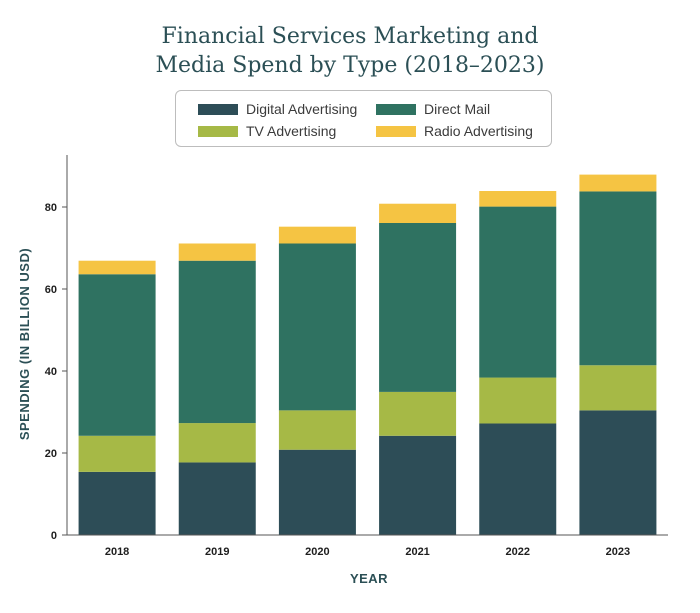 The image size is (700, 613). I want to click on legend-item: Direct Mail, so click(433, 109).